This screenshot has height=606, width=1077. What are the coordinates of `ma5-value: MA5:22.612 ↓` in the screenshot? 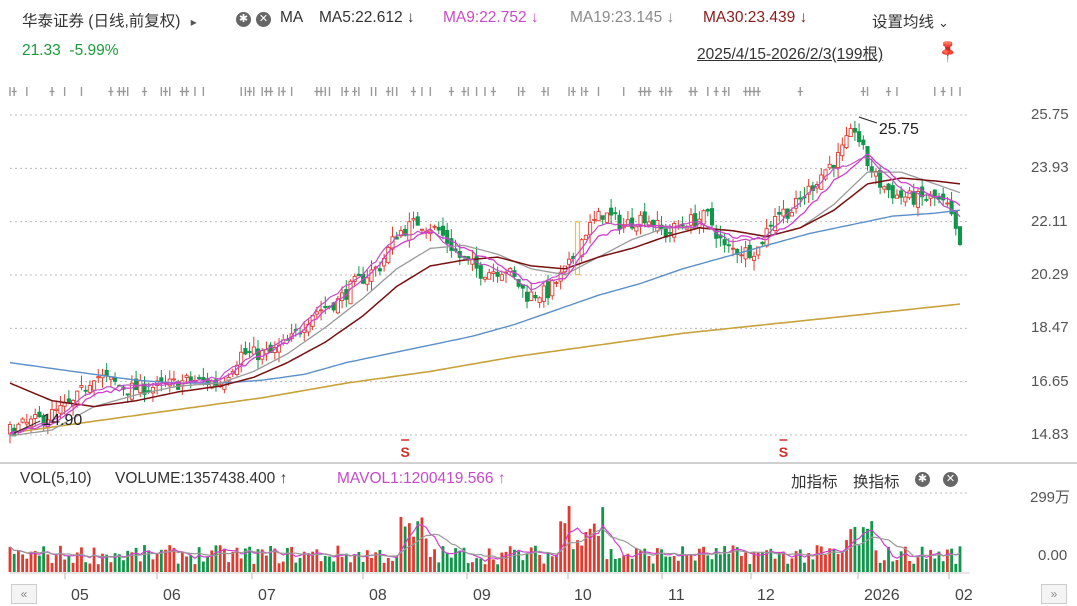 It's located at (367, 17).